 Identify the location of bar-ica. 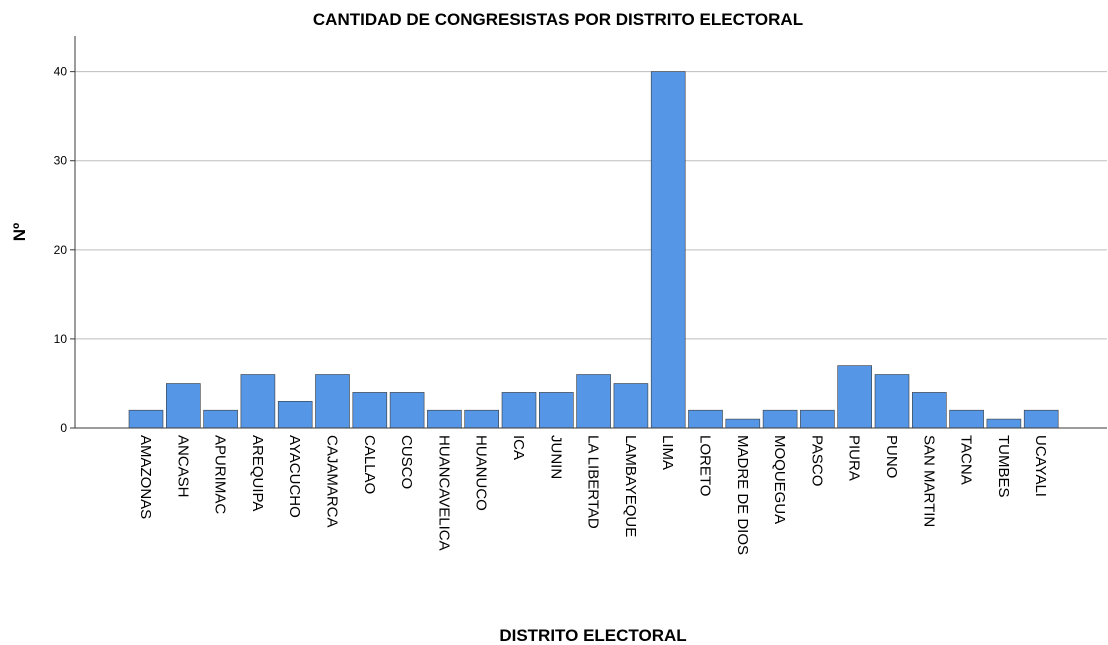
(519, 410).